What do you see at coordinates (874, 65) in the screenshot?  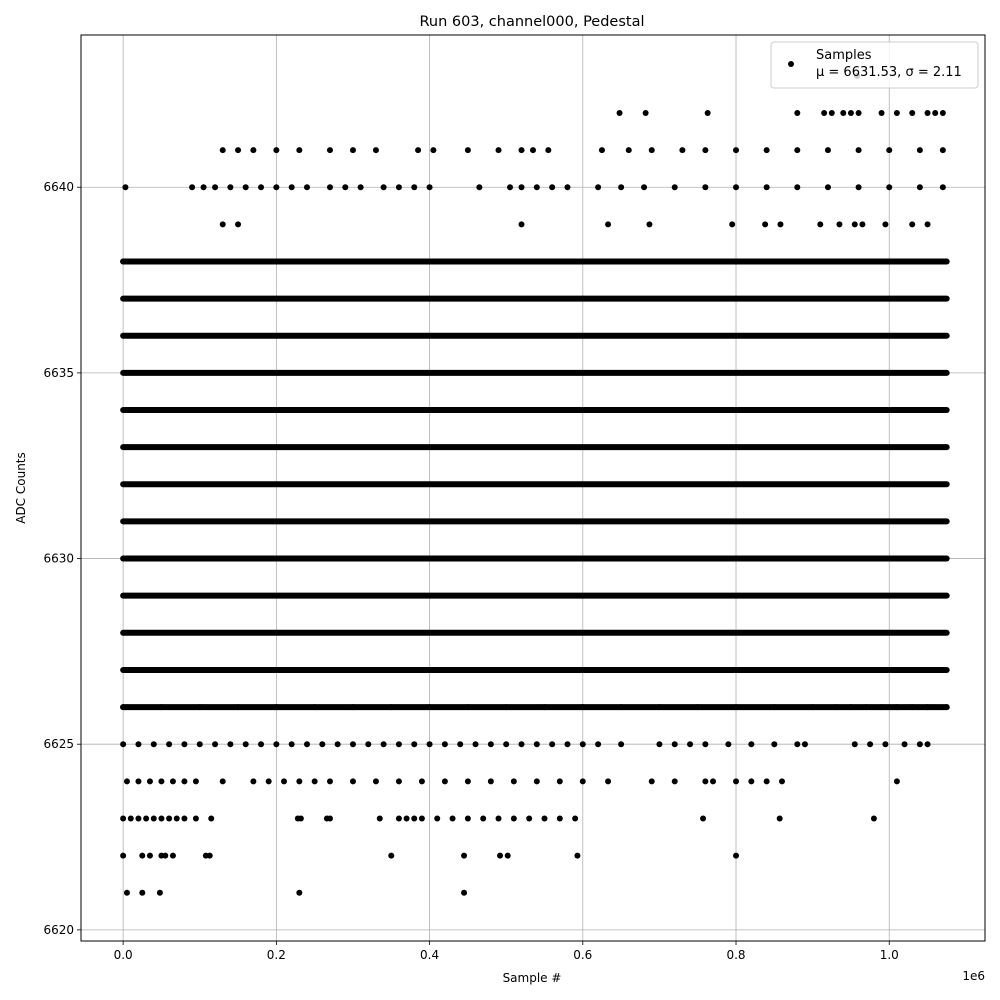 I see `legend-box` at bounding box center [874, 65].